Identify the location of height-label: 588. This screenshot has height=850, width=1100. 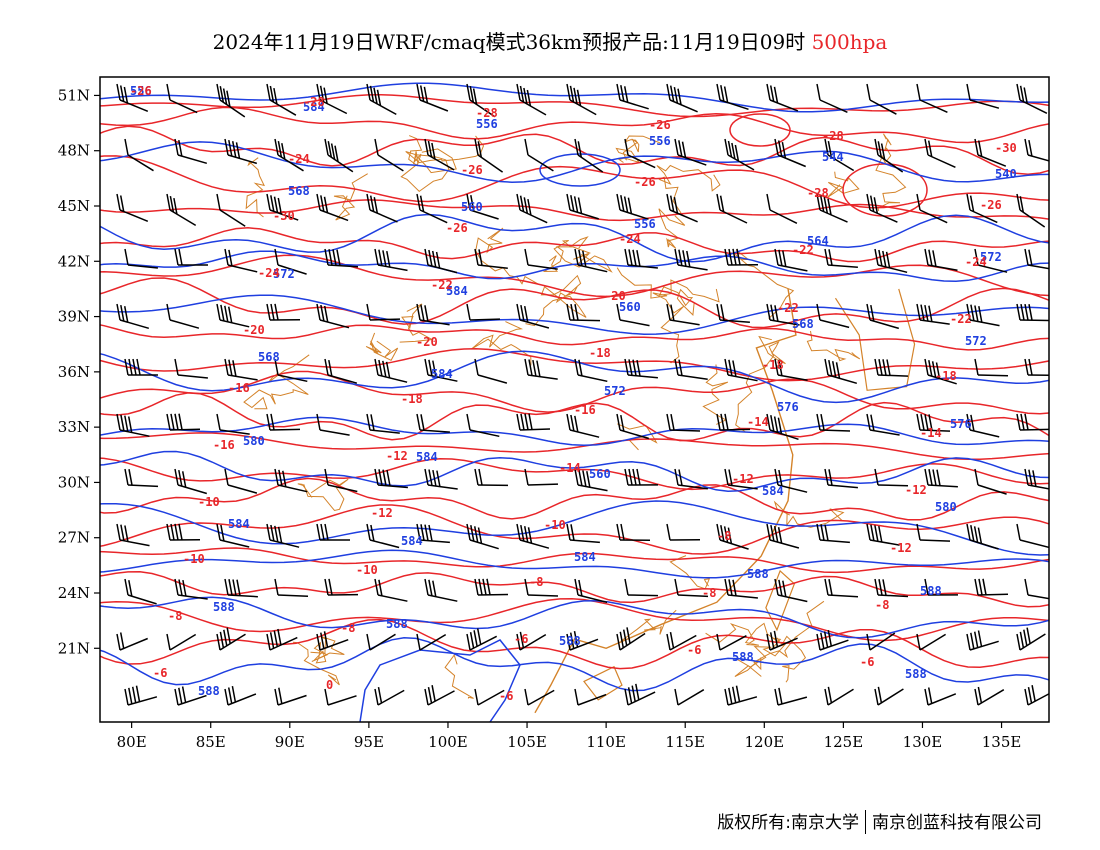
(931, 591).